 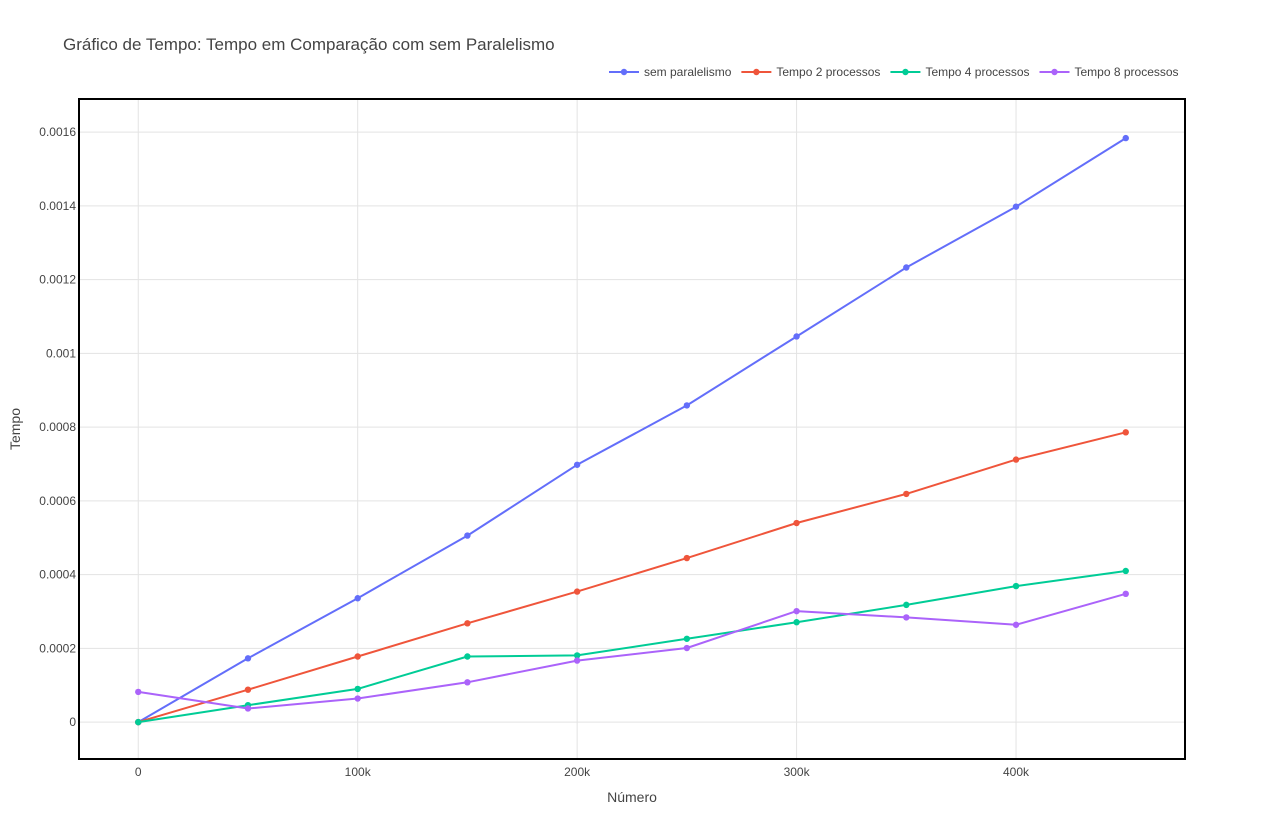 I want to click on x-axis-ticks: 0 100k 200k 300k 400k, so click(x=582, y=772).